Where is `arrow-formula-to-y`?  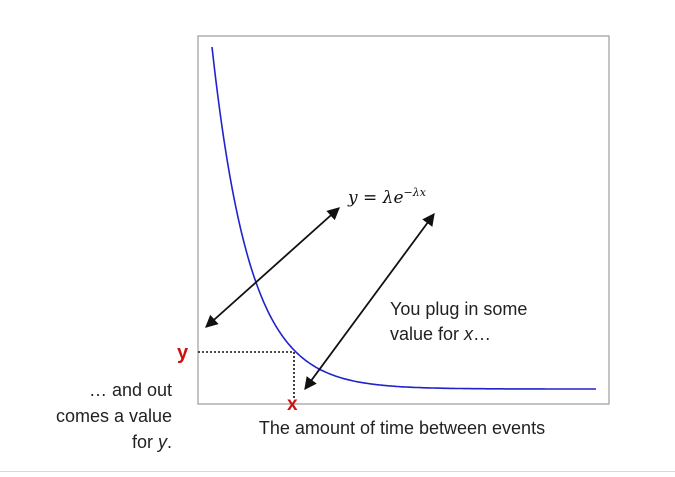
arrow-formula-to-y is located at coordinates (272, 267).